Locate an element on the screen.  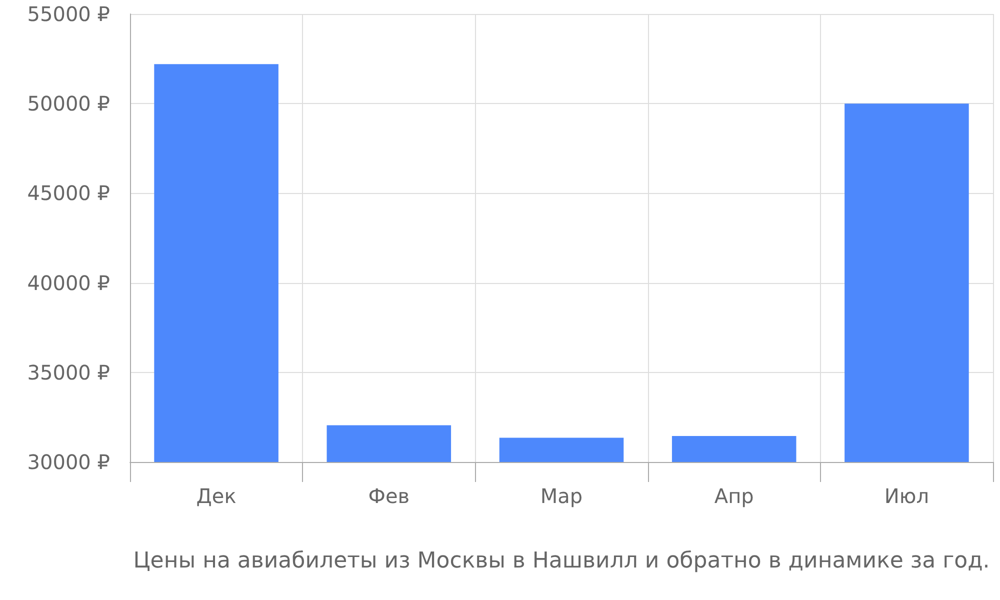
y-tick-label: 55000 ₽ is located at coordinates (68, 14).